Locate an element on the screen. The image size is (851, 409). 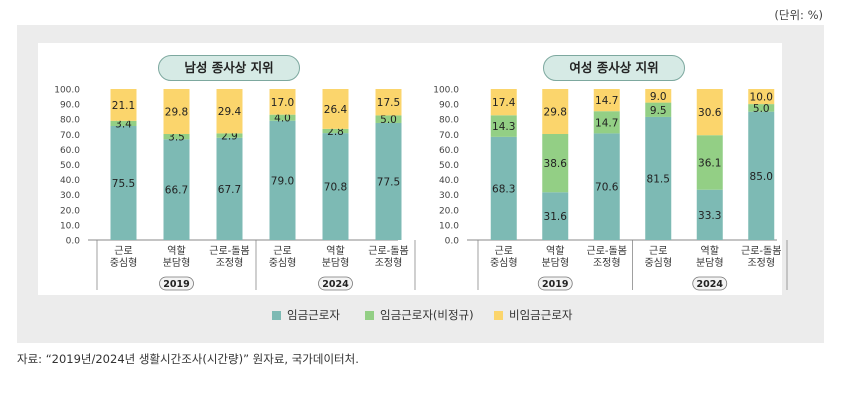
female-ytick-label: 70.0 is located at coordinates (449, 136).